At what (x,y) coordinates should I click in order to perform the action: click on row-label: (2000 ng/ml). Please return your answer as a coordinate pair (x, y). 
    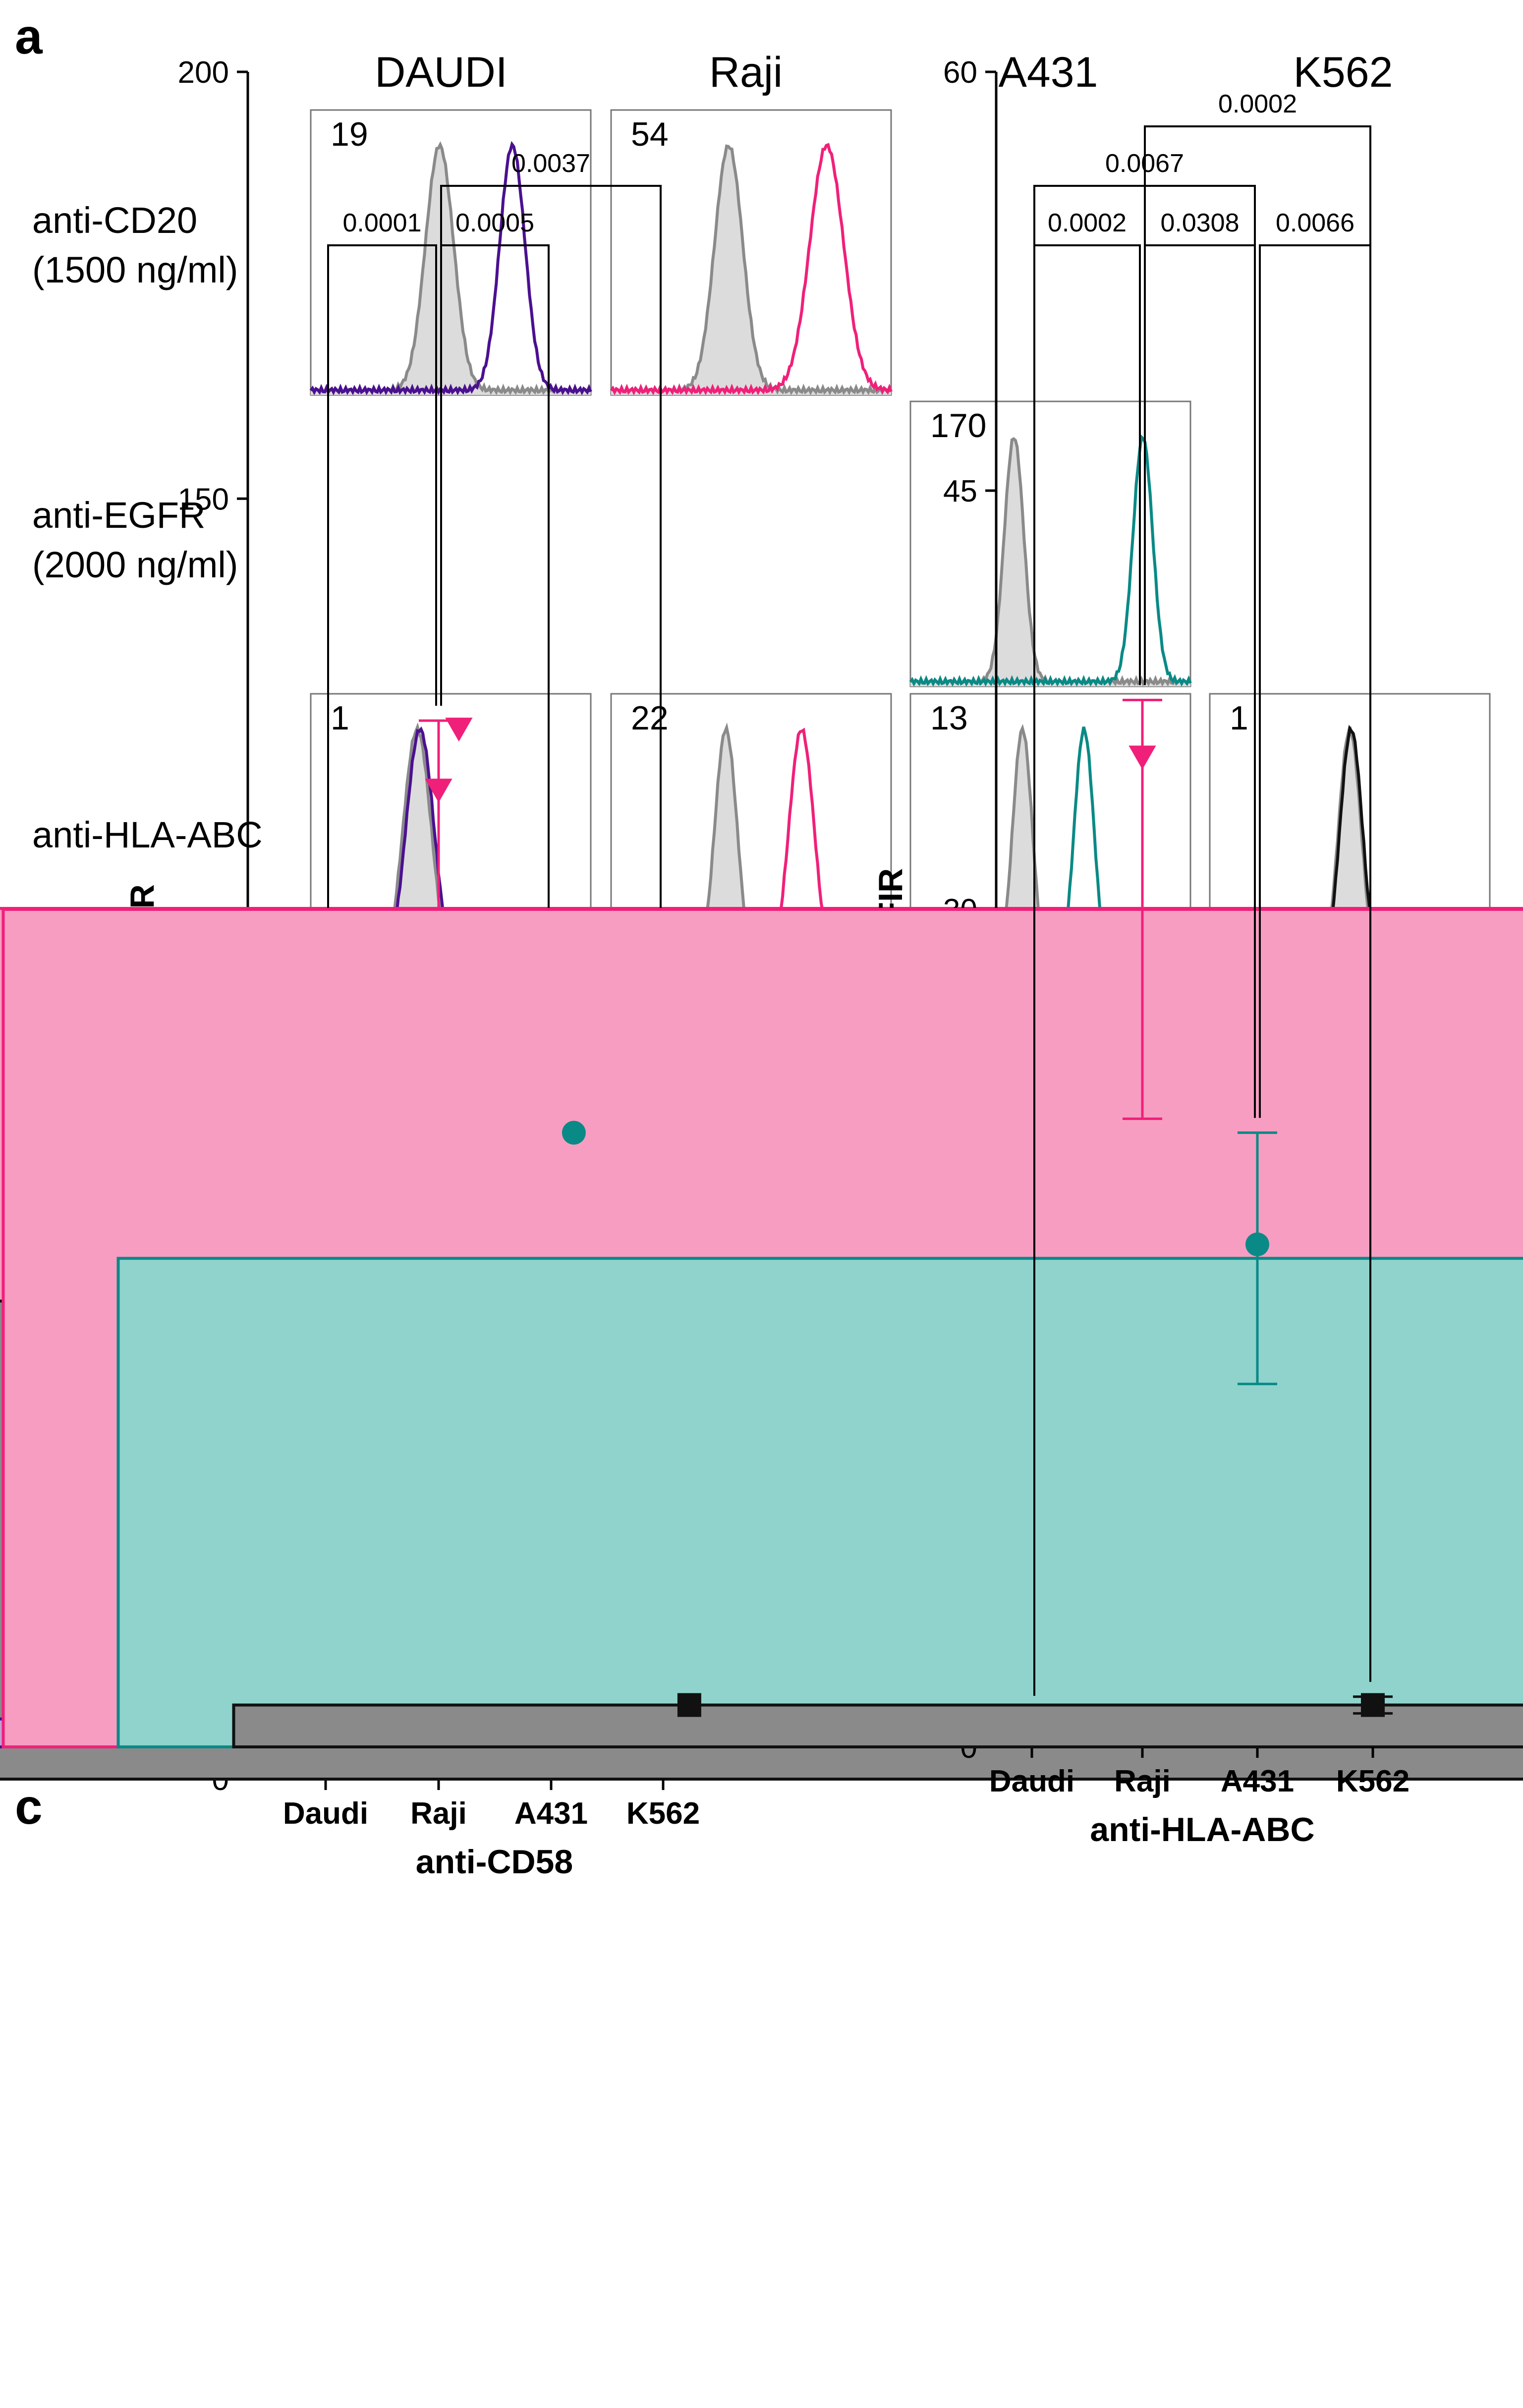
    Looking at the image, I should click on (135, 564).